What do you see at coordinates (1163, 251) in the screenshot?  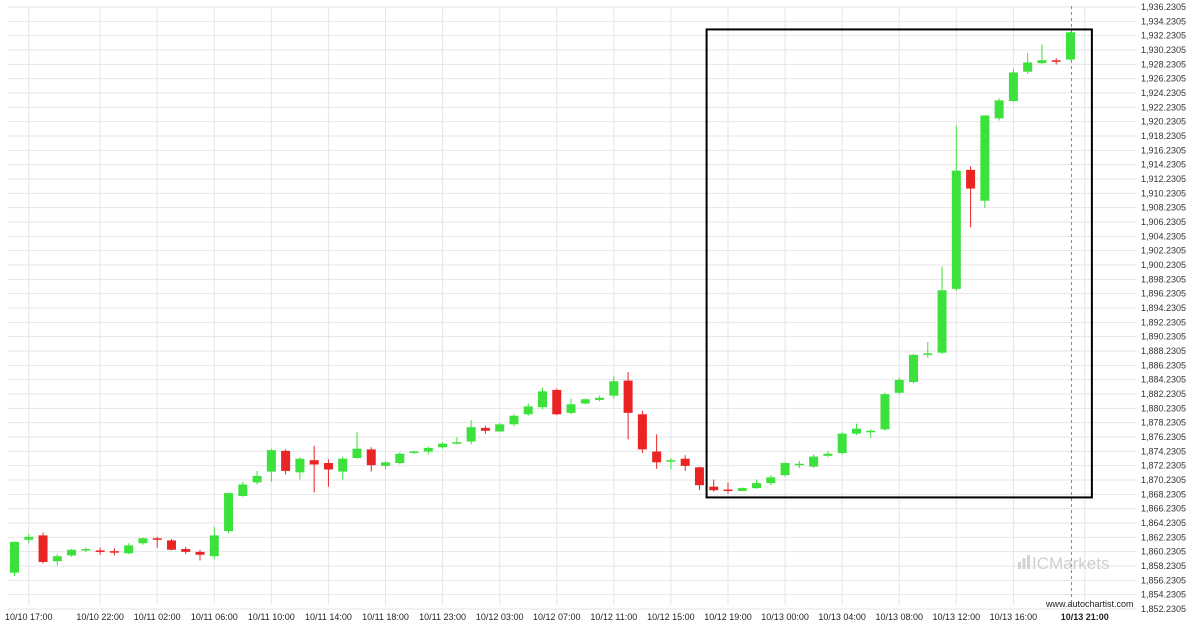 I see `y-tick-label: 1,902.2305` at bounding box center [1163, 251].